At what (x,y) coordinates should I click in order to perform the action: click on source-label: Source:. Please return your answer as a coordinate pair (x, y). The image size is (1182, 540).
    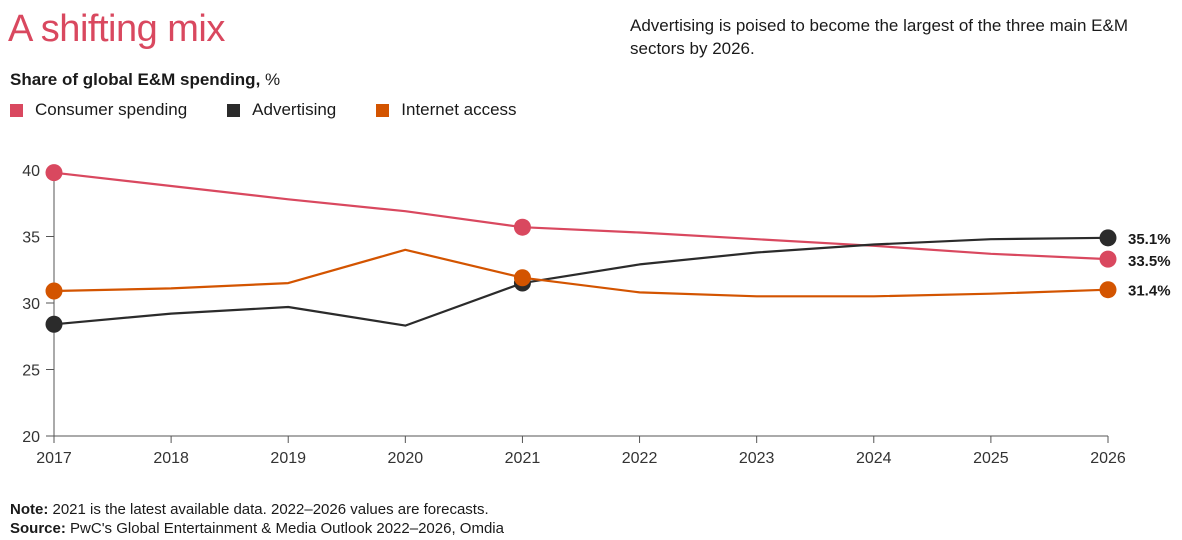
    Looking at the image, I should click on (38, 528).